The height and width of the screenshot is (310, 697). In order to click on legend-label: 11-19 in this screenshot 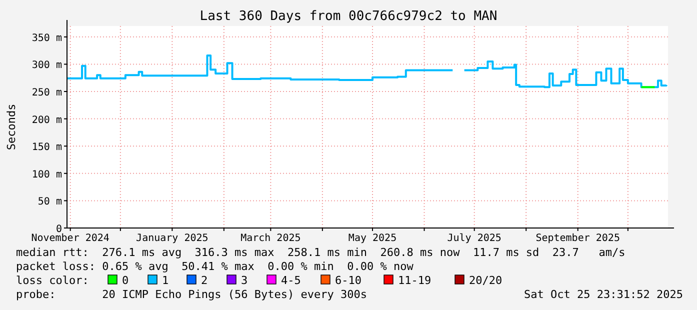, I will do `click(415, 280)`.